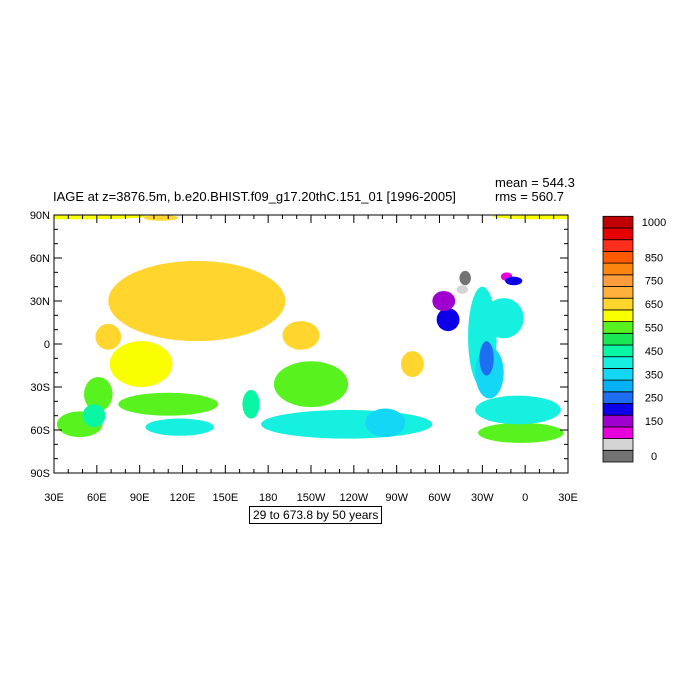 The height and width of the screenshot is (700, 700). I want to click on contour-info-box: 29 to 673.8 by 50 years, so click(316, 515).